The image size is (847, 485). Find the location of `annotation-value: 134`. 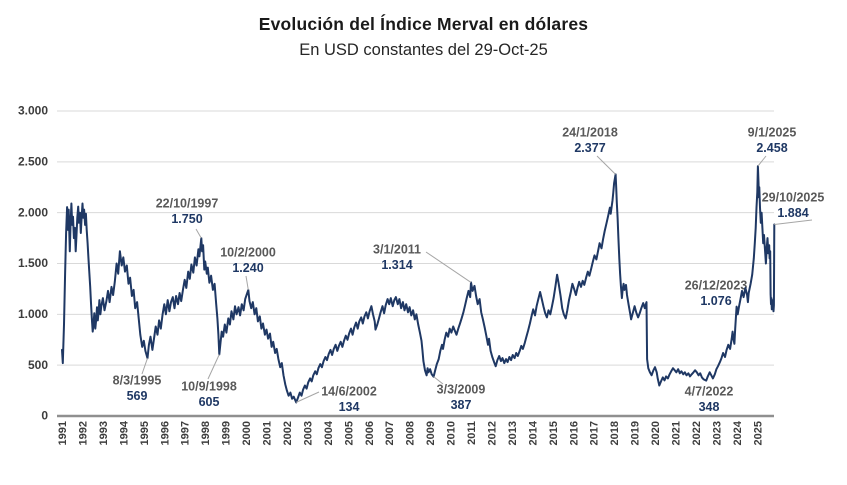

annotation-value: 134 is located at coordinates (349, 407).